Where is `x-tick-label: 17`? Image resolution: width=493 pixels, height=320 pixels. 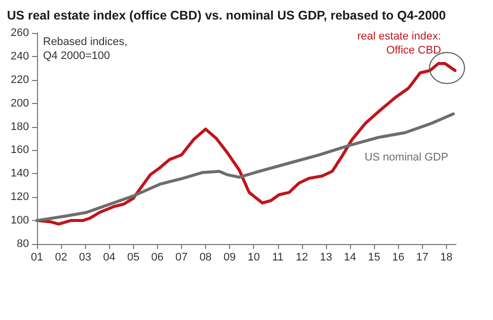
x-tick-label: 17 is located at coordinates (422, 258).